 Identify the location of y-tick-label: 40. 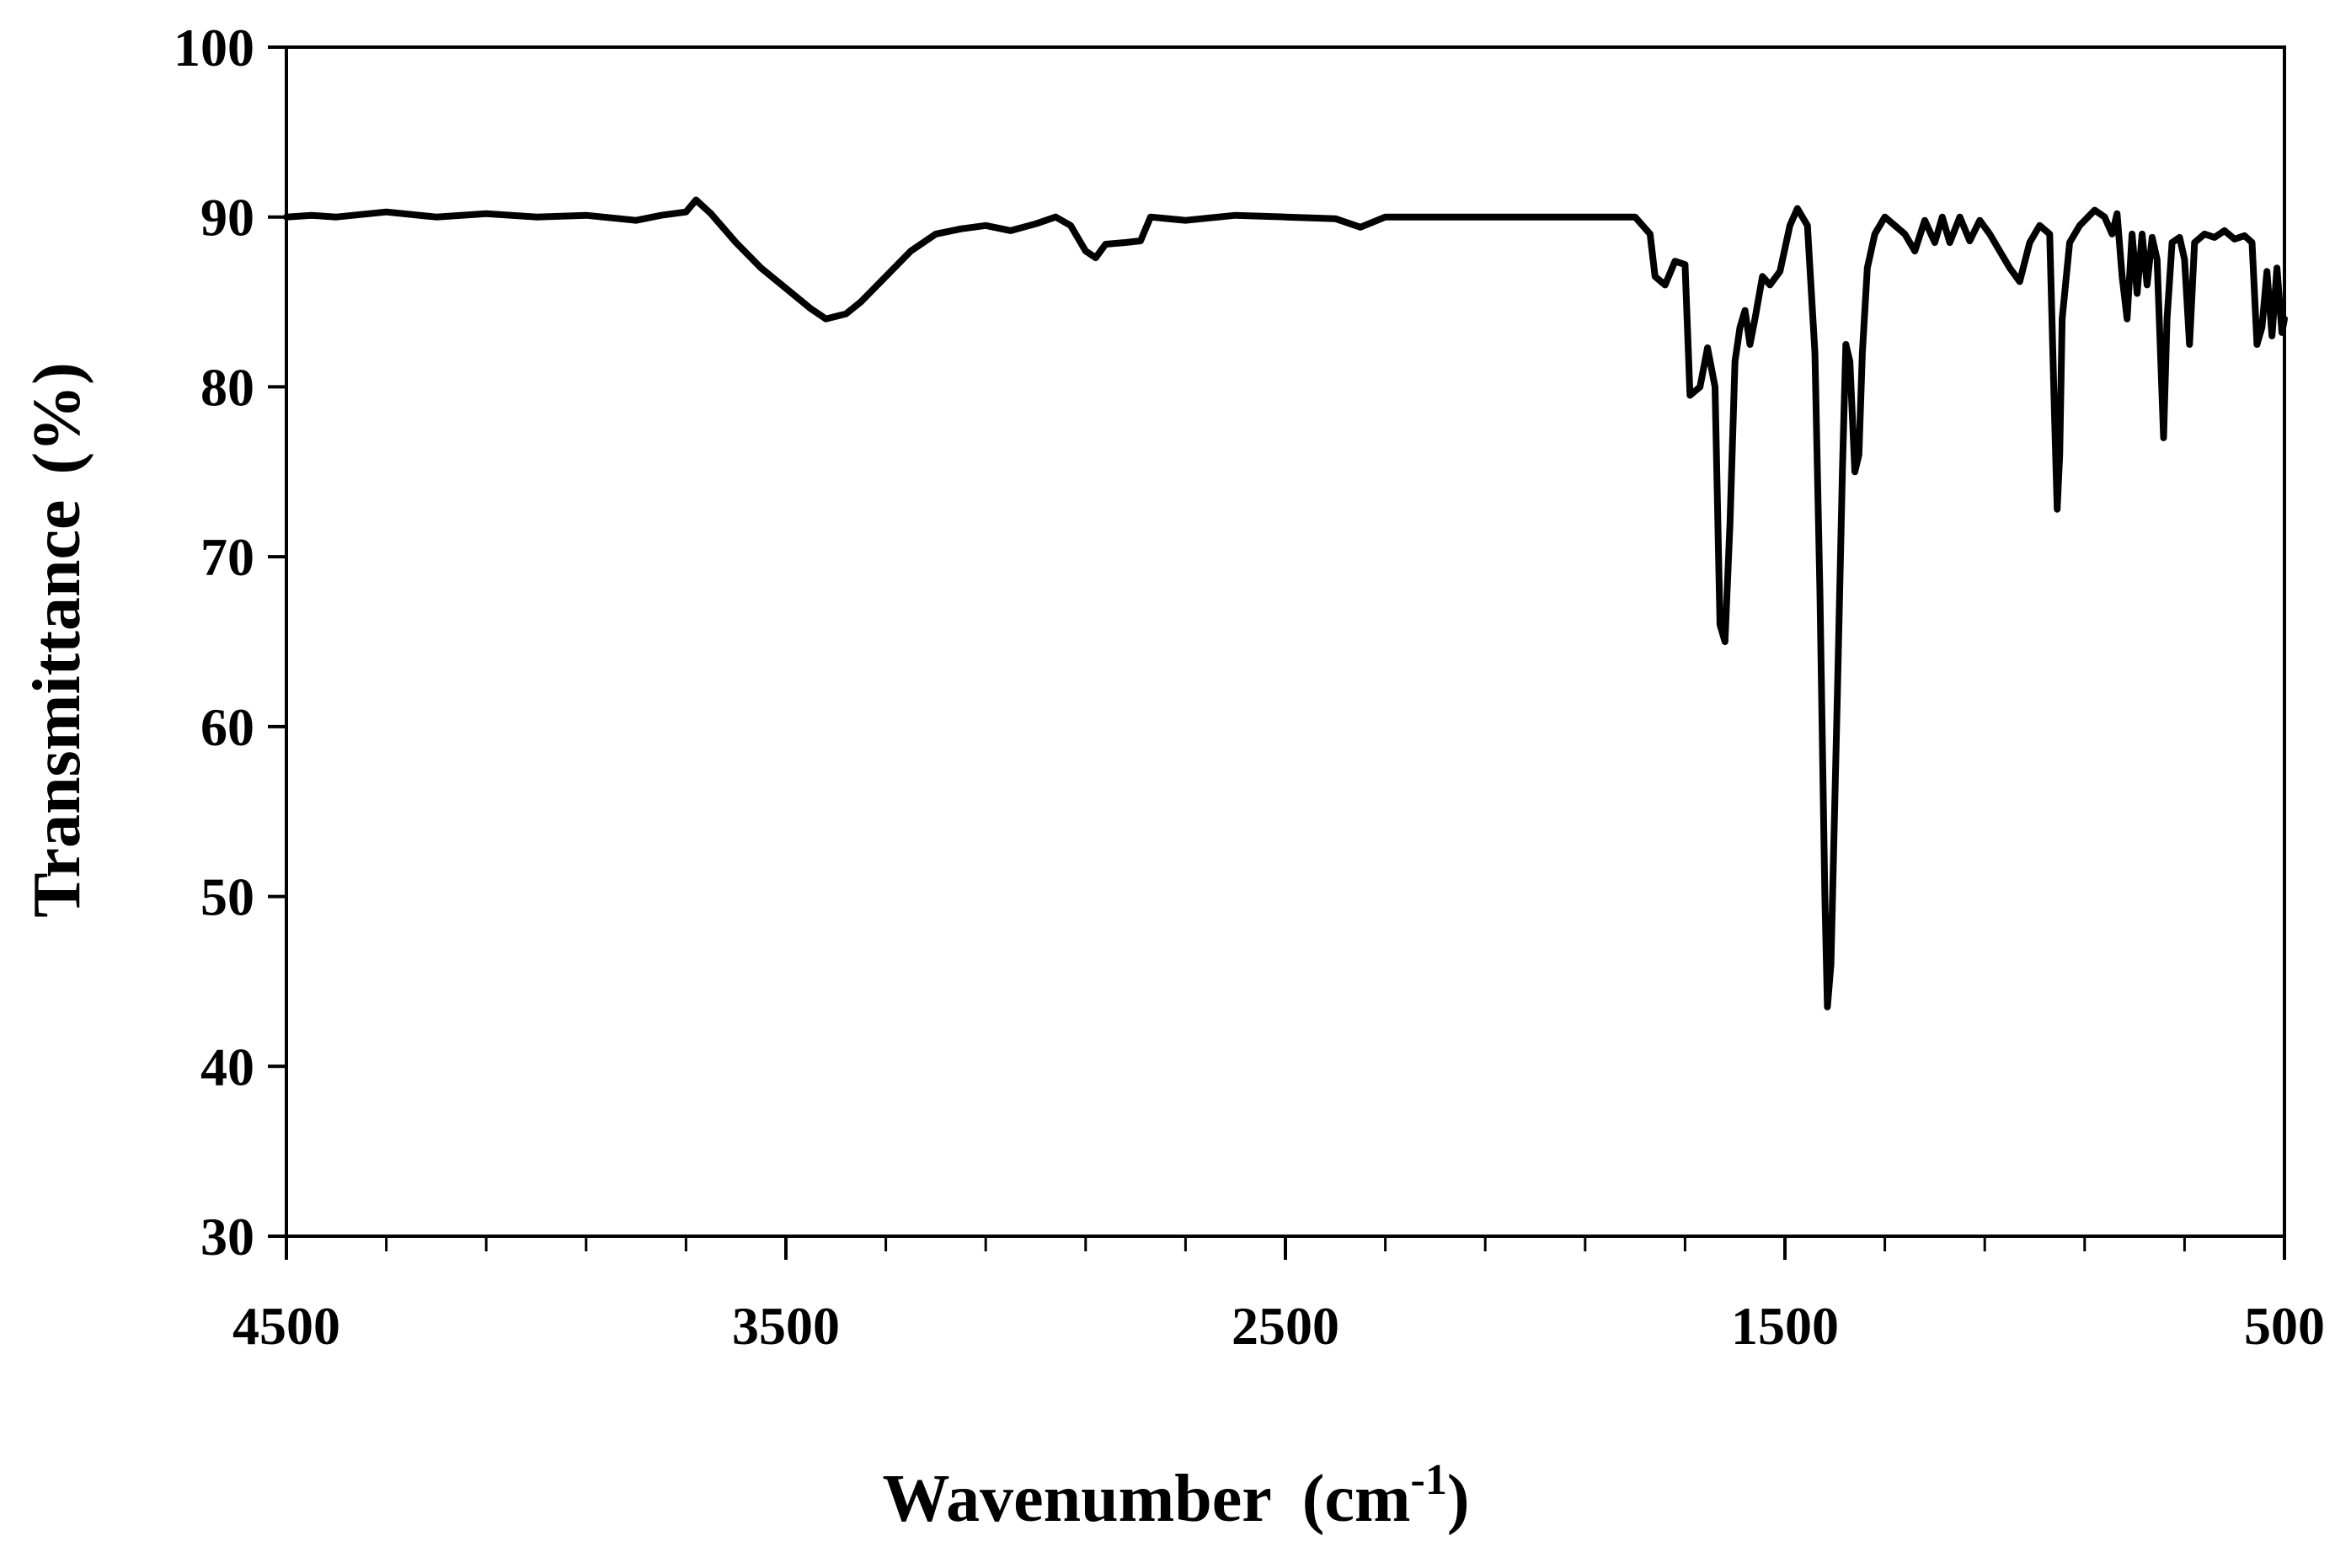
(227, 1066).